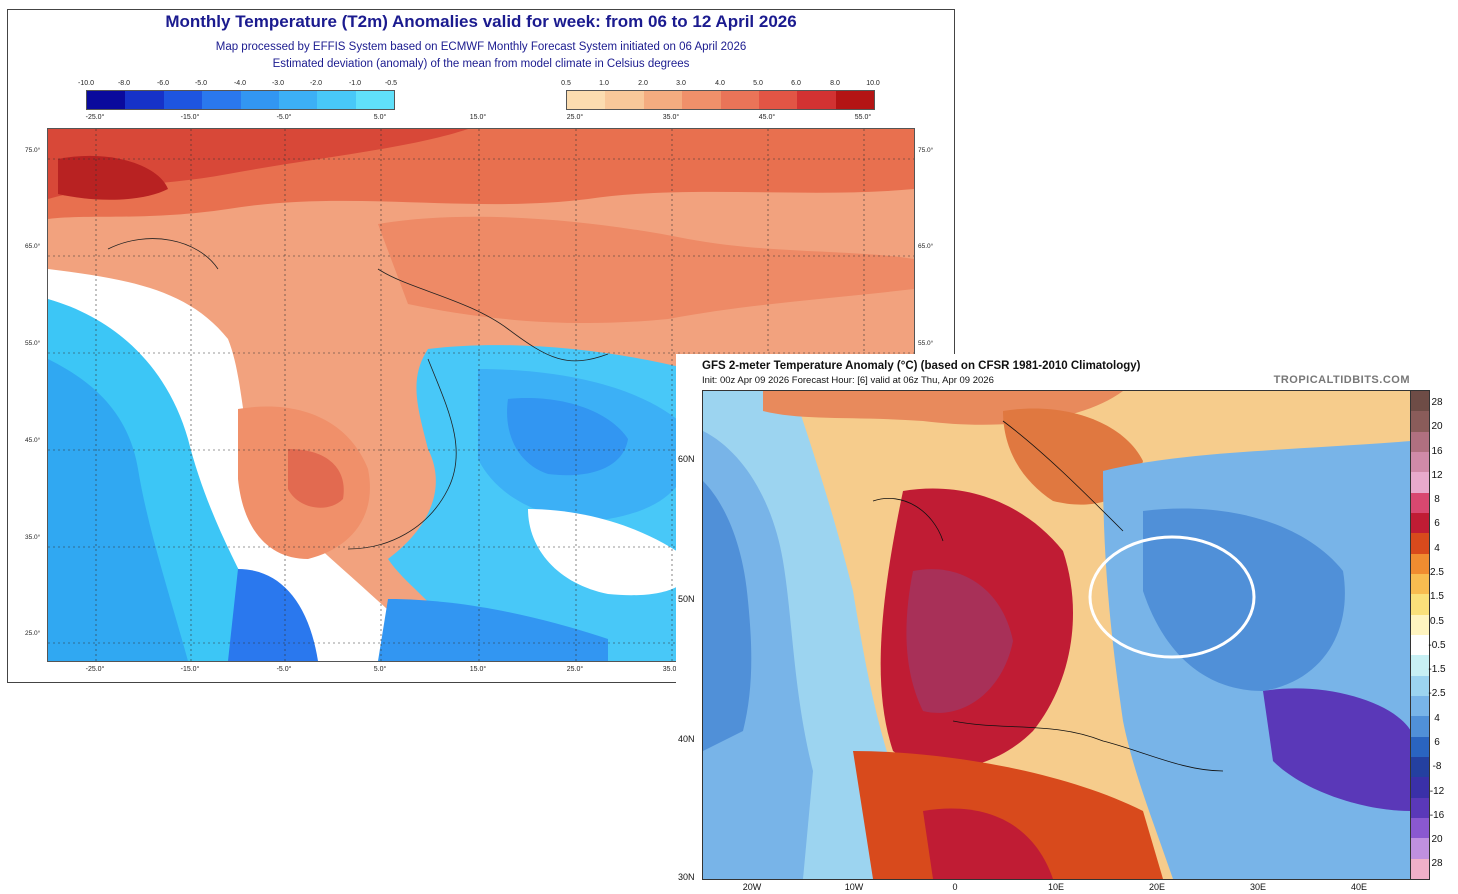  I want to click on gfs-lon-label: 0, so click(955, 887).